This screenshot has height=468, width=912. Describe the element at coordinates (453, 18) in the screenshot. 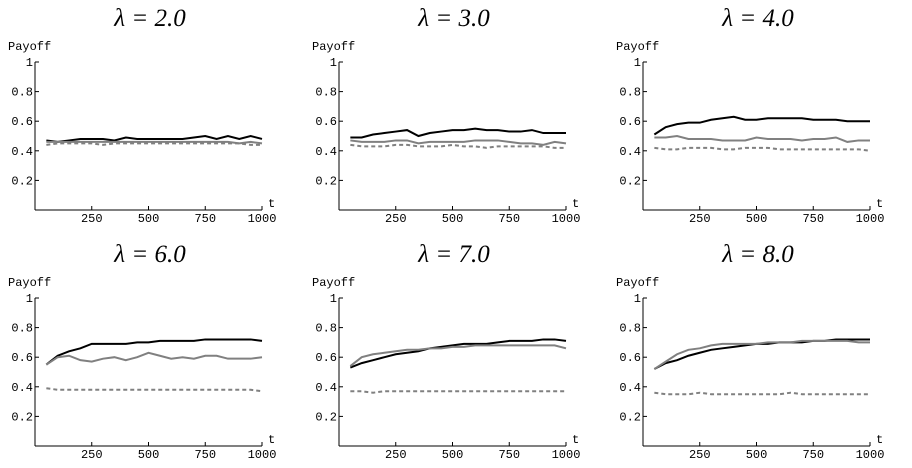

I see `panel-title: λ = 3.0` at that location.